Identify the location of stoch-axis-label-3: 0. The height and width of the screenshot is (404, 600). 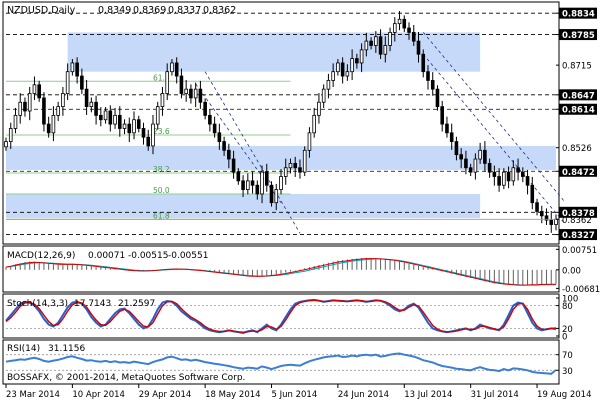
(564, 338).